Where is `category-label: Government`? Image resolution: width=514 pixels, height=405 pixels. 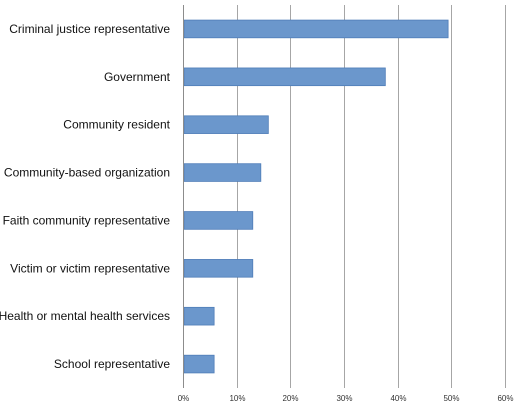 category-label: Government is located at coordinates (137, 77).